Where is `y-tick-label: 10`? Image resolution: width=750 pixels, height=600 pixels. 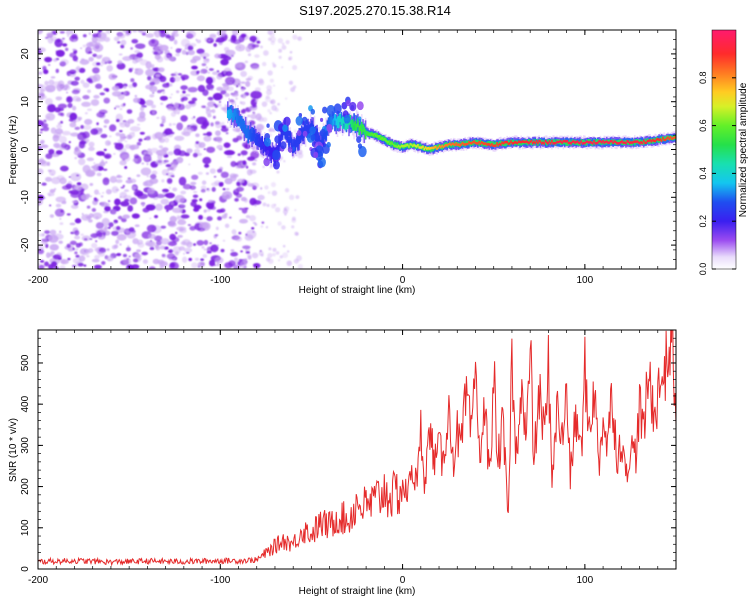 y-tick-label: 10 is located at coordinates (25, 102).